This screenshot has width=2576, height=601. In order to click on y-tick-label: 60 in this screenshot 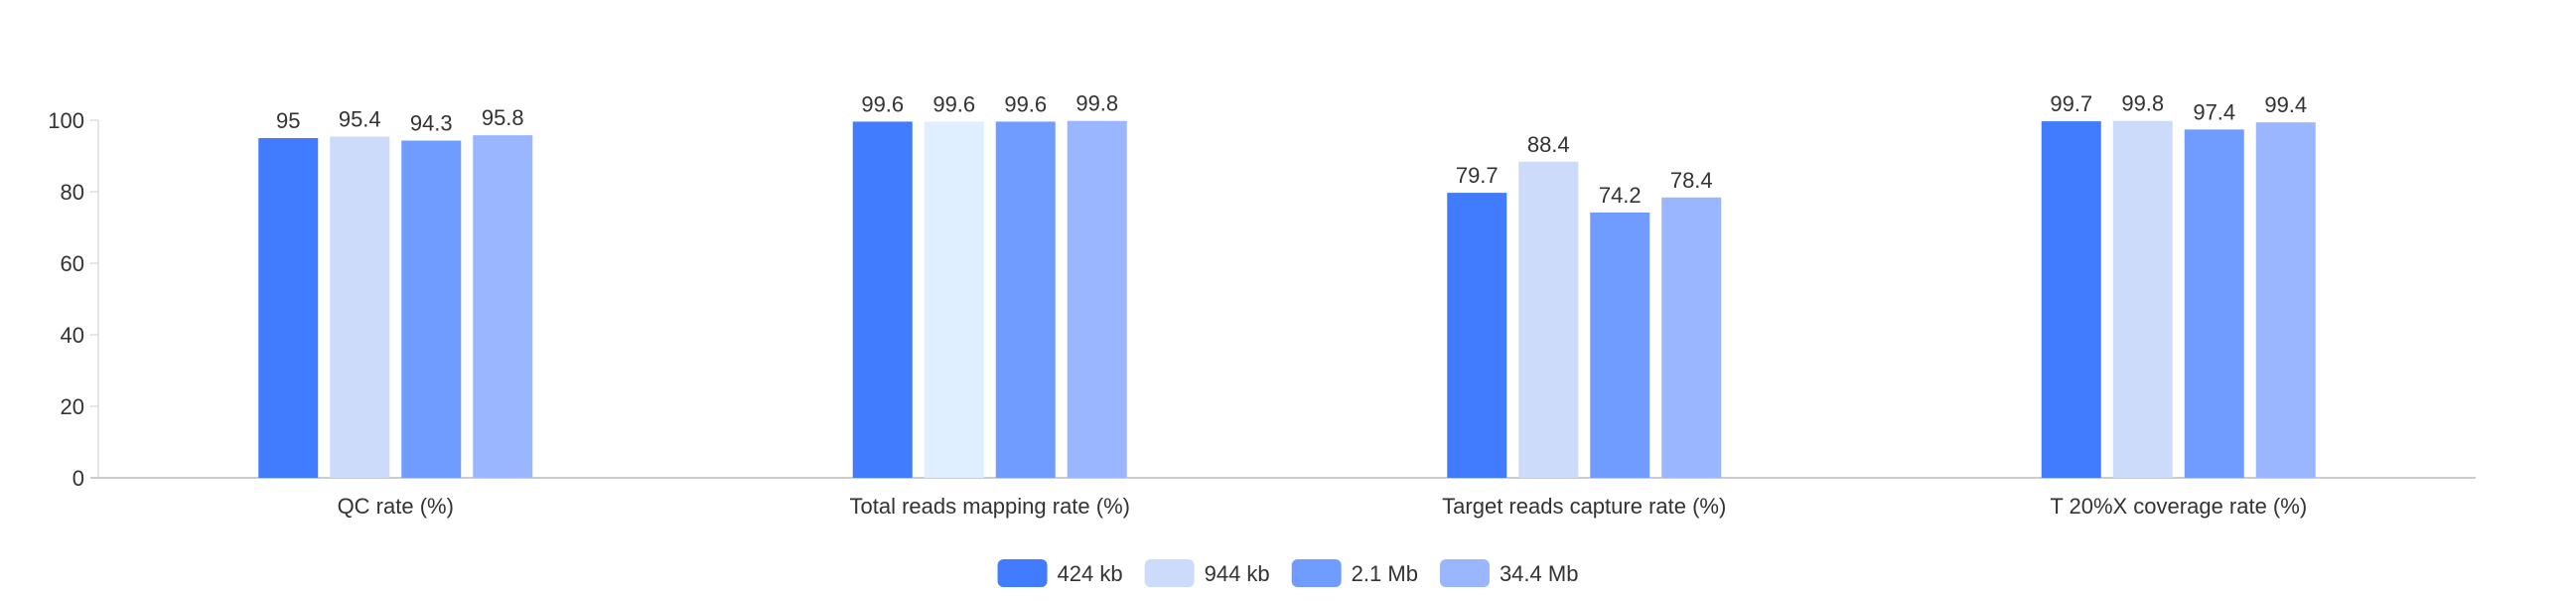, I will do `click(73, 263)`.